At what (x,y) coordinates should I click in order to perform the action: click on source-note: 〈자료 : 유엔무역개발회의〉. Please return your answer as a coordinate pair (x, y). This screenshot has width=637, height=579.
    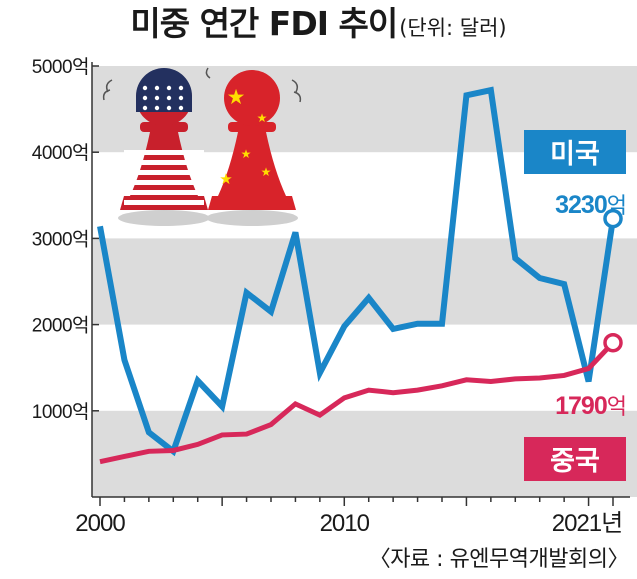
    Looking at the image, I should click on (499, 559).